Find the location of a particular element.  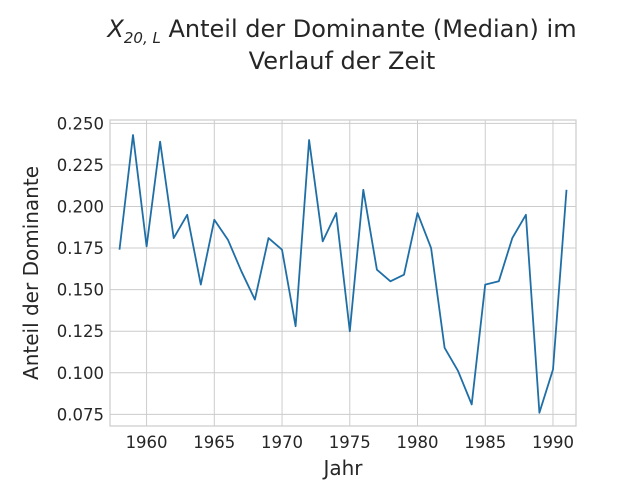

x-axis-label: Jahr is located at coordinates (342, 468).